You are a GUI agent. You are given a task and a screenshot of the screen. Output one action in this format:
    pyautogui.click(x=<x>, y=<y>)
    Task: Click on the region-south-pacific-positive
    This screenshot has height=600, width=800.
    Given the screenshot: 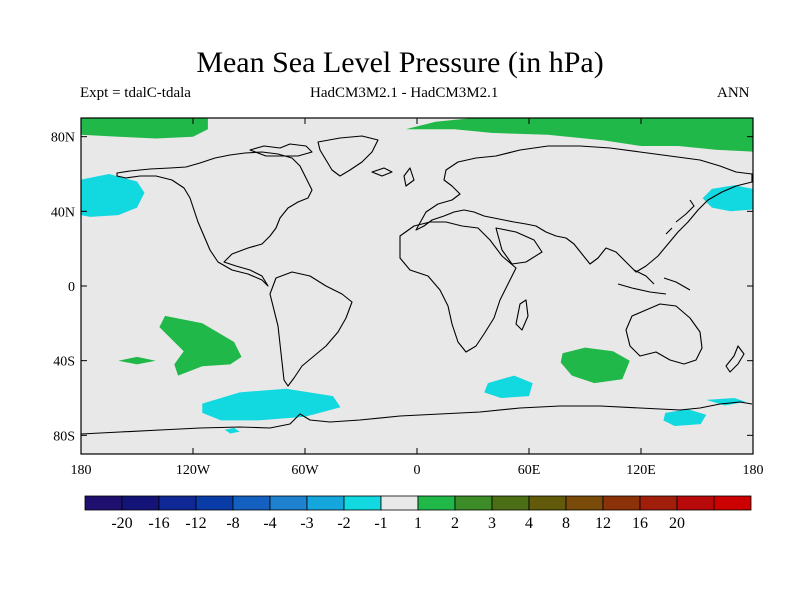 What is the action you would take?
    pyautogui.click(x=200, y=345)
    